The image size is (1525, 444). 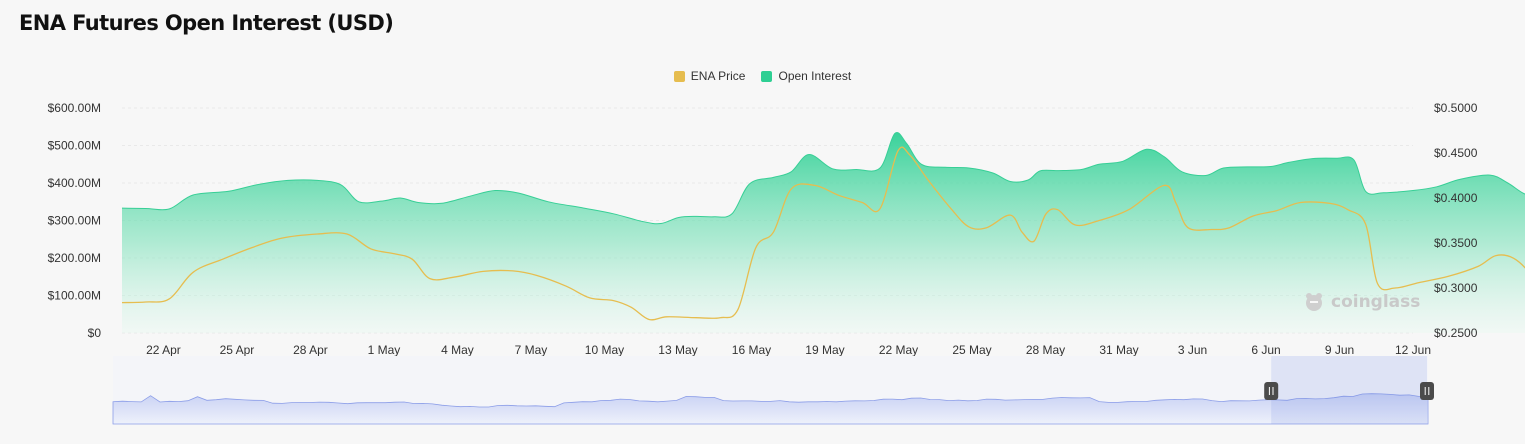 I want to click on legend-swatch-open-interest, so click(x=767, y=76).